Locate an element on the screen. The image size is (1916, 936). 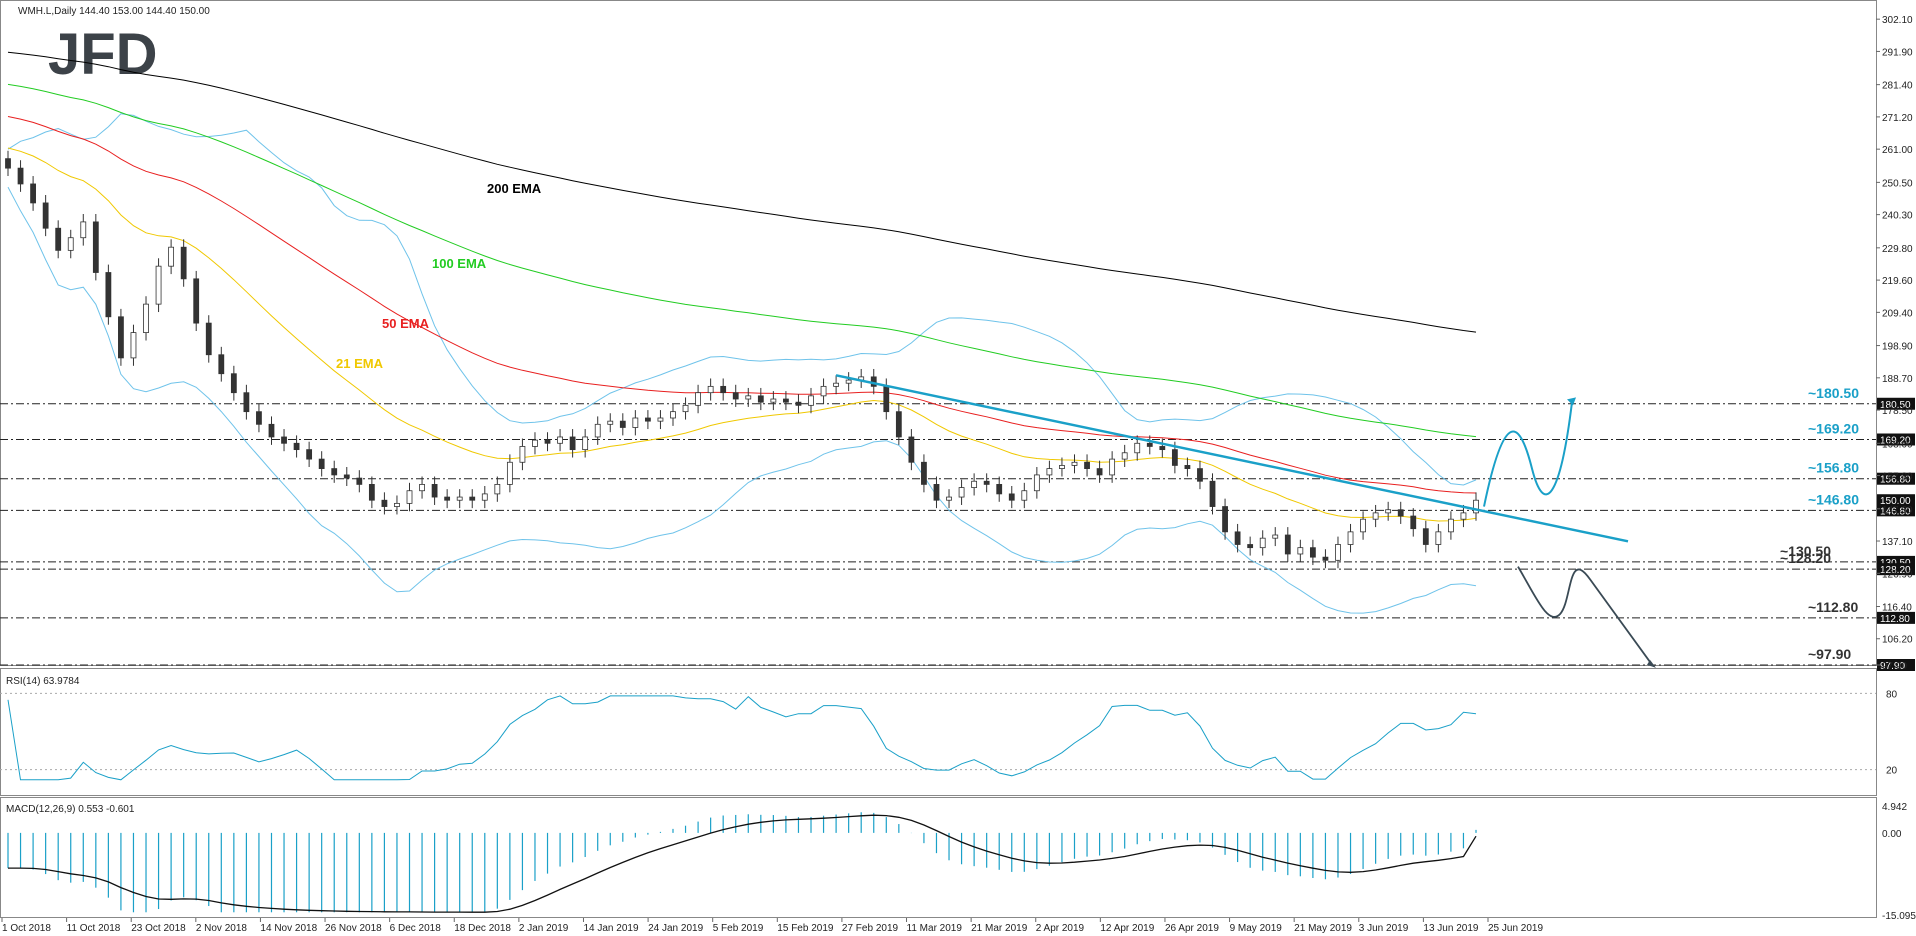
ema-21-label: 21 EMA is located at coordinates (360, 363).